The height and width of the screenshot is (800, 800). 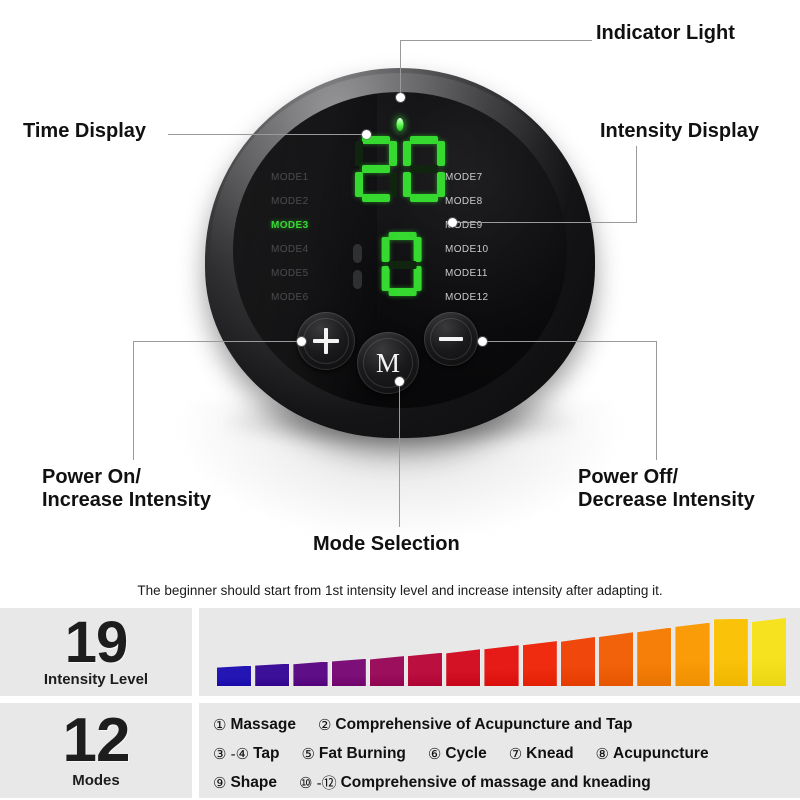 What do you see at coordinates (267, 134) in the screenshot?
I see `leader-time-h` at bounding box center [267, 134].